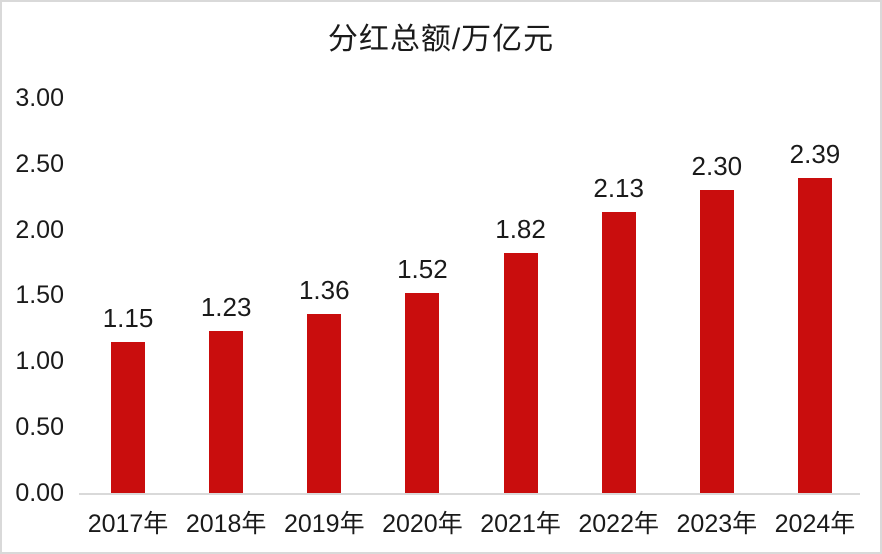  I want to click on chart-title: 分红总额/万亿元, so click(441, 39).